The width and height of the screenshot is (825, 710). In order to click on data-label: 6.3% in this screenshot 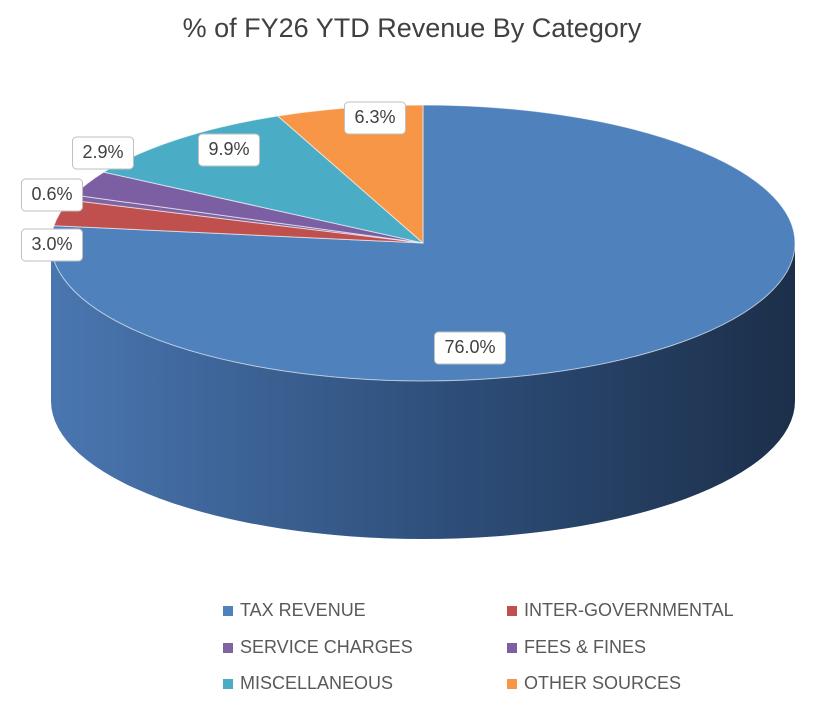, I will do `click(375, 118)`.